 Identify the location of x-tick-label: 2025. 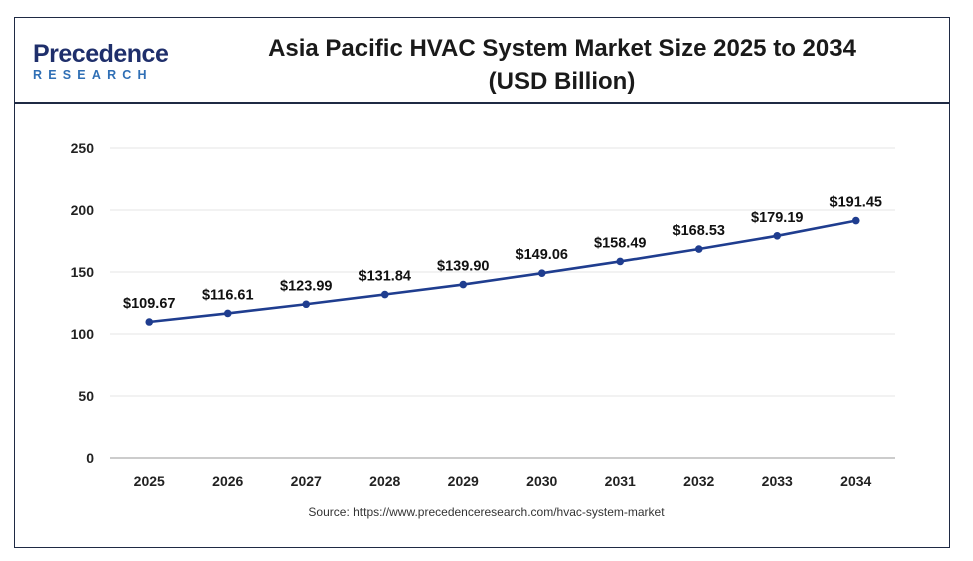
(149, 481).